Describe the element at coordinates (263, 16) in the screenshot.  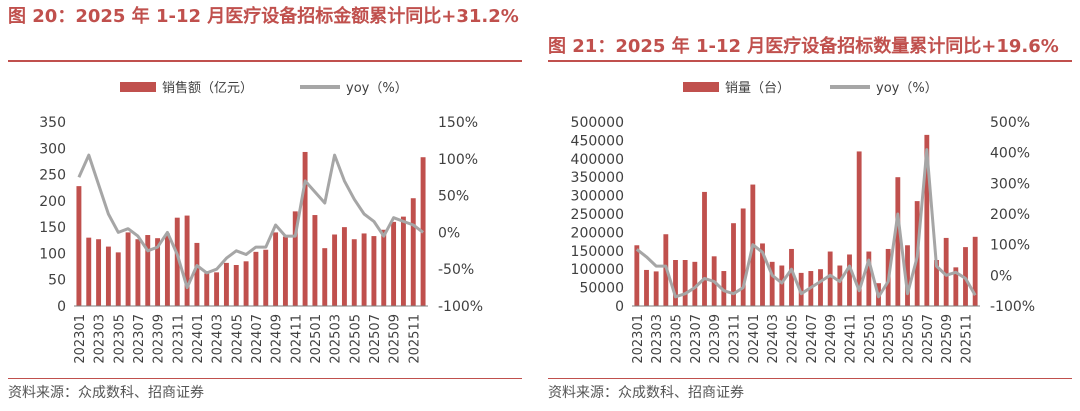
I see `chart-title: 图 20：2025 年 1-12 月医疗设备招标金额累计同比+31.2%` at that location.